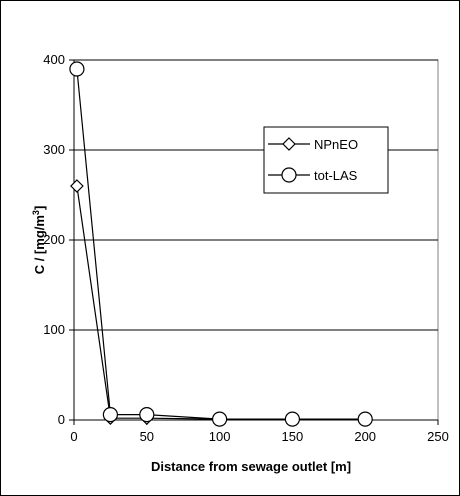  Describe the element at coordinates (293, 436) in the screenshot. I see `x-tick-label: 150` at that location.